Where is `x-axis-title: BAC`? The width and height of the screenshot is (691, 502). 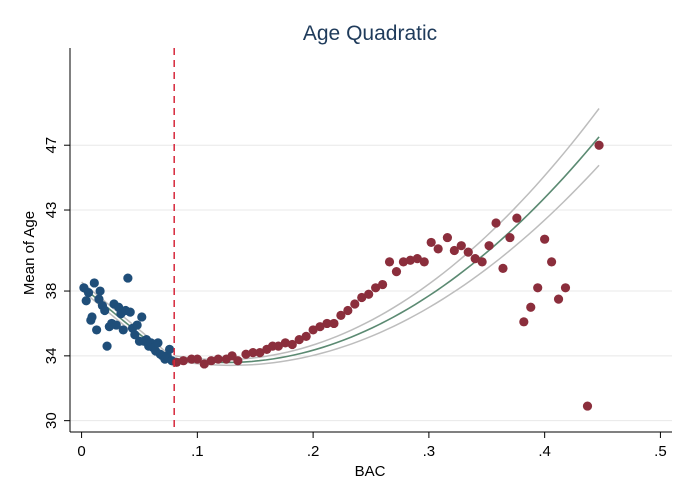 x-axis-title: BAC is located at coordinates (370, 471).